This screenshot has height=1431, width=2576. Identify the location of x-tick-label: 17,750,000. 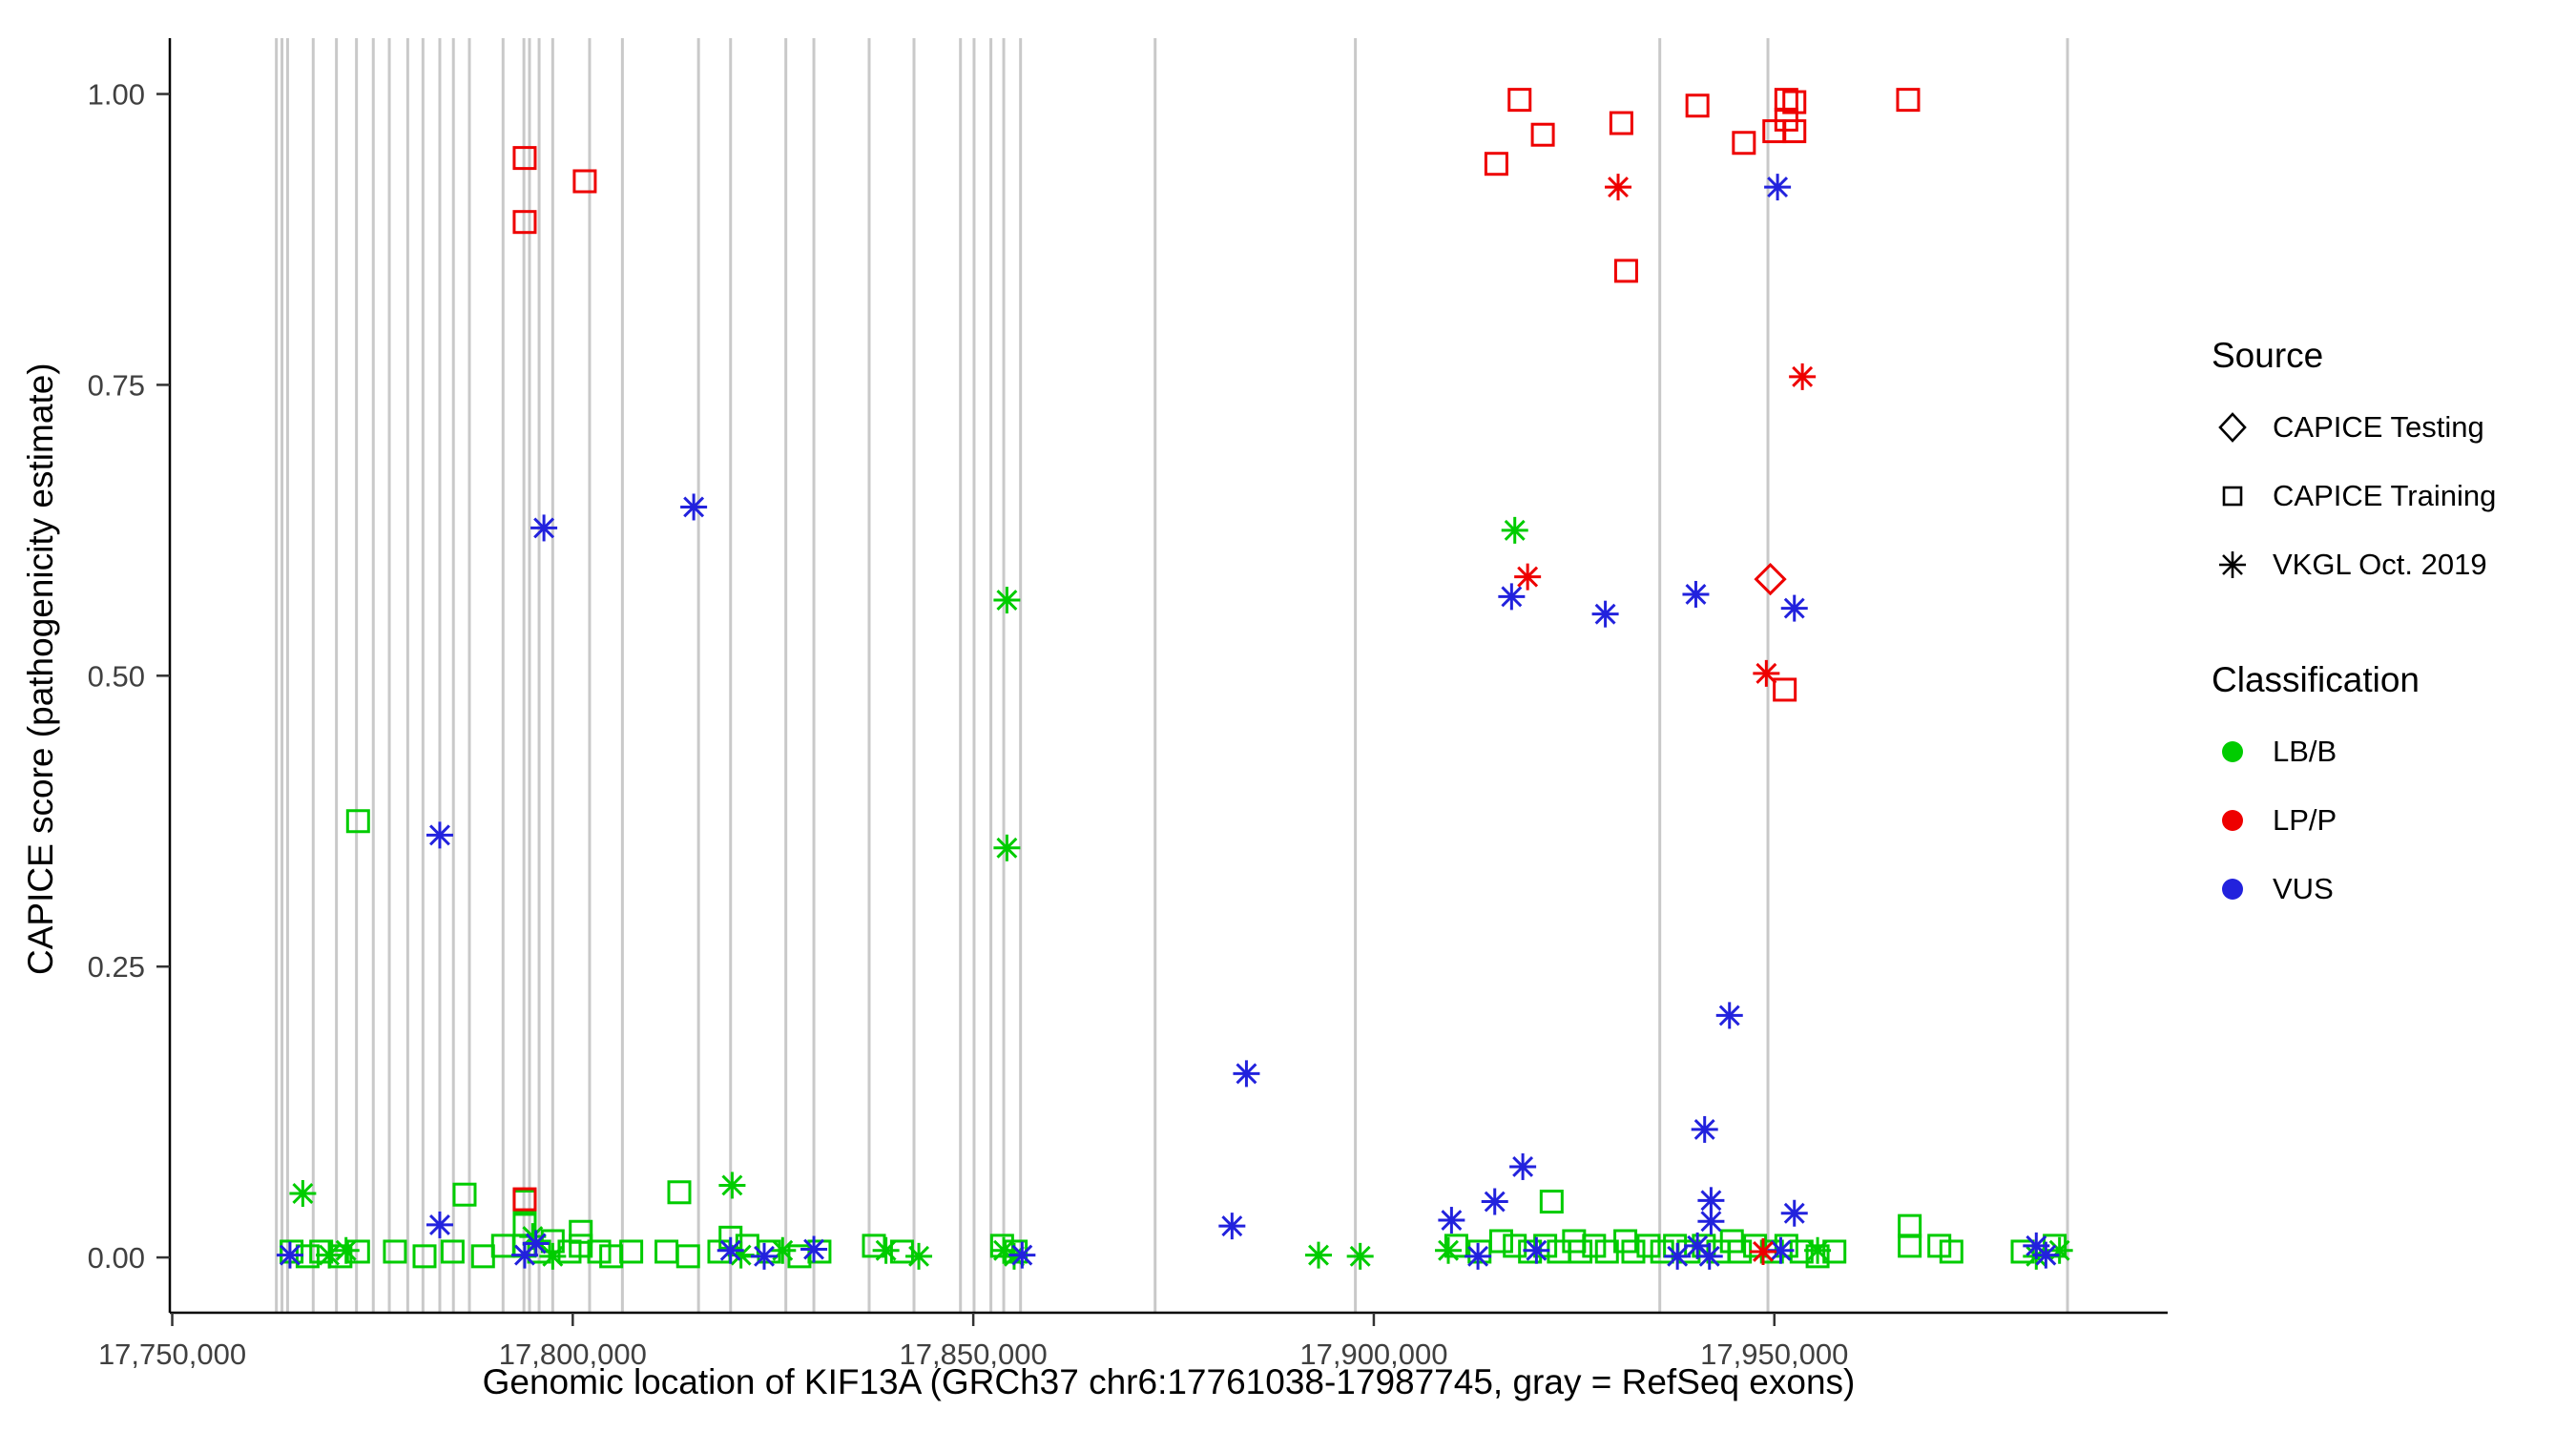
(172, 1354).